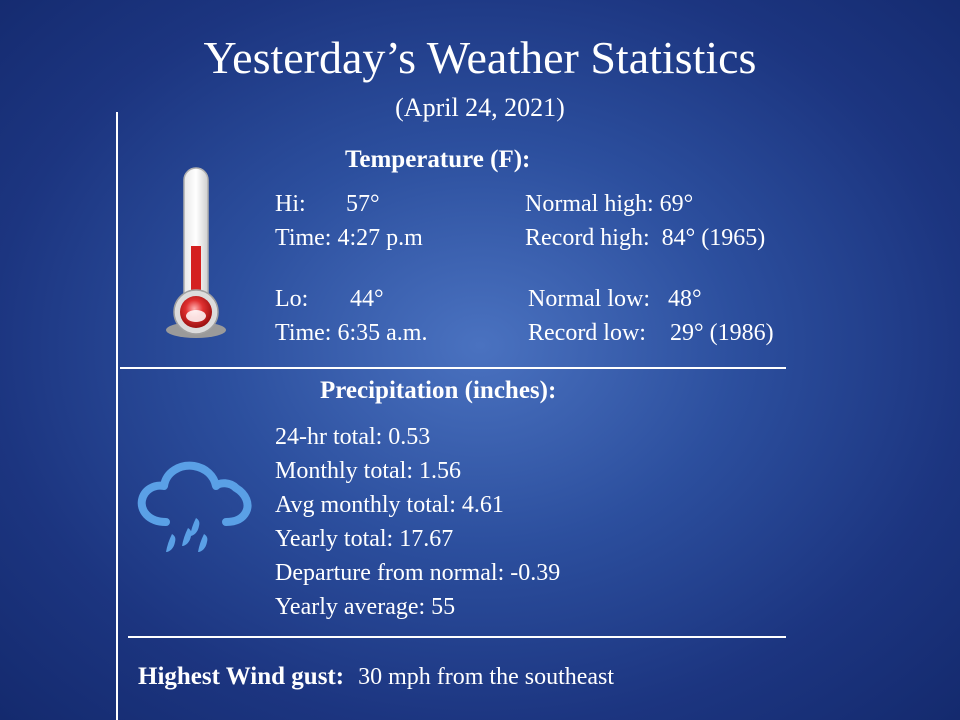  Describe the element at coordinates (367, 299) in the screenshot. I see `lo-value: 44°` at that location.